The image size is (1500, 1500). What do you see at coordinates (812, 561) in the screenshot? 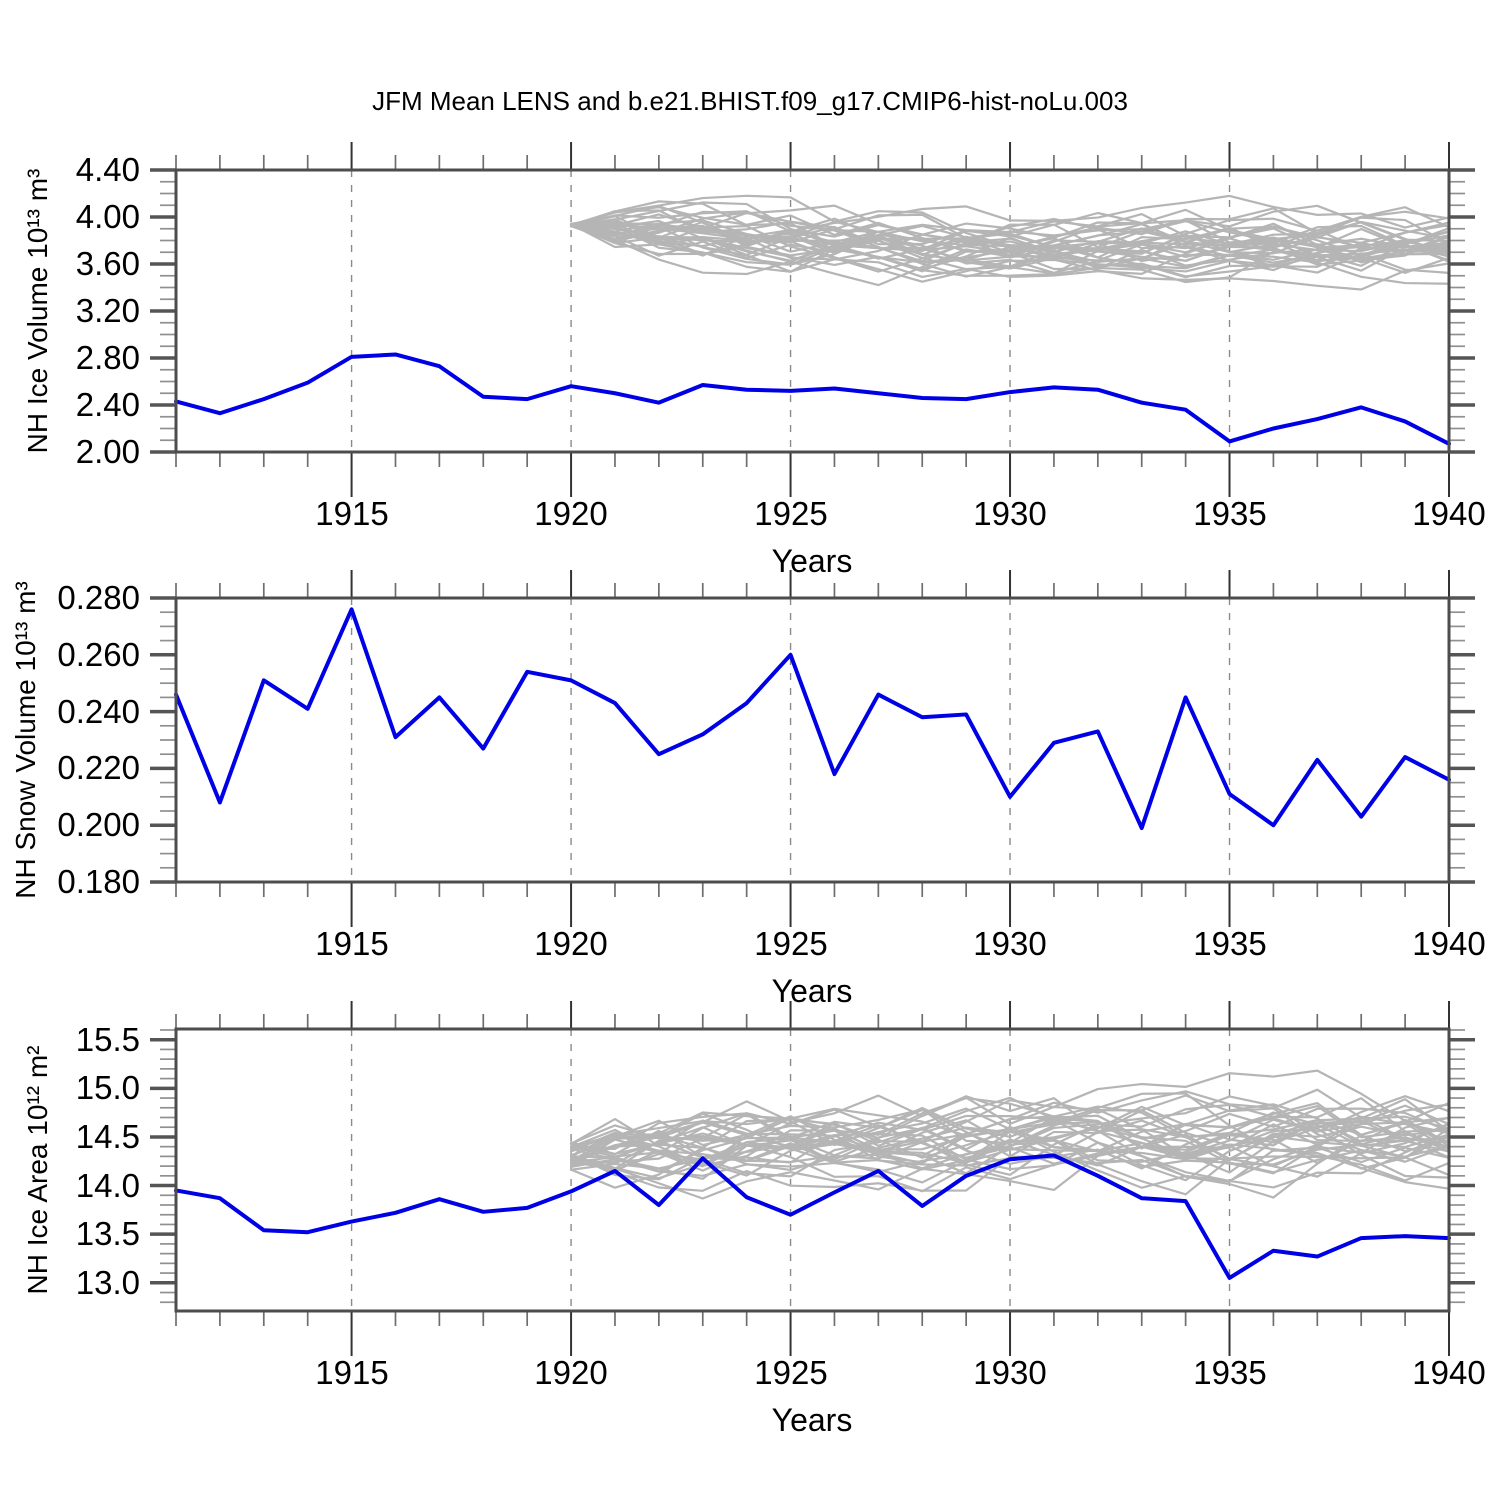
I see `x-axis-title-panel1: Years` at bounding box center [812, 561].